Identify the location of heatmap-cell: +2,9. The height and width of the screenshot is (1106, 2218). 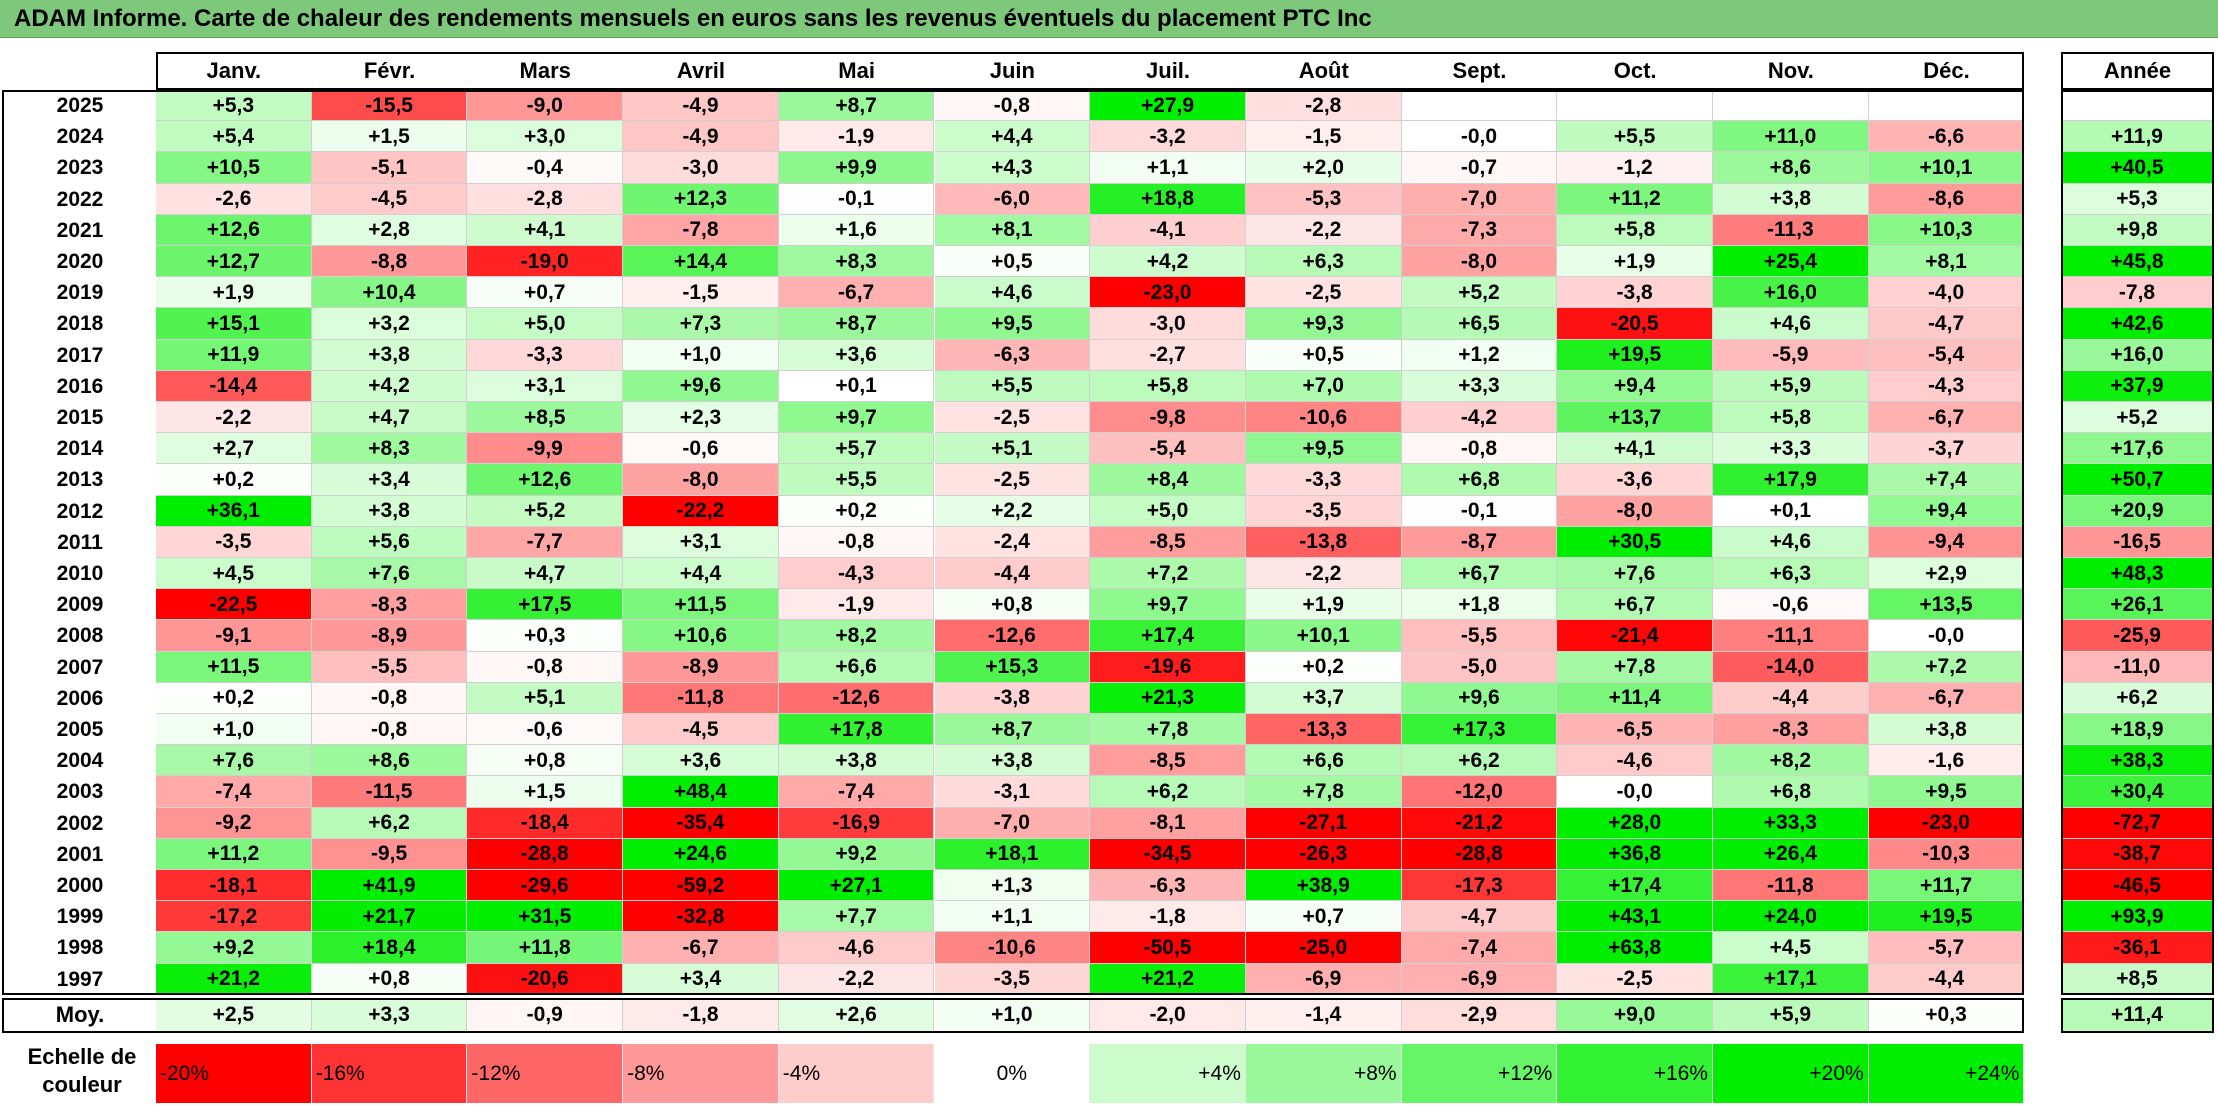
(1946, 574).